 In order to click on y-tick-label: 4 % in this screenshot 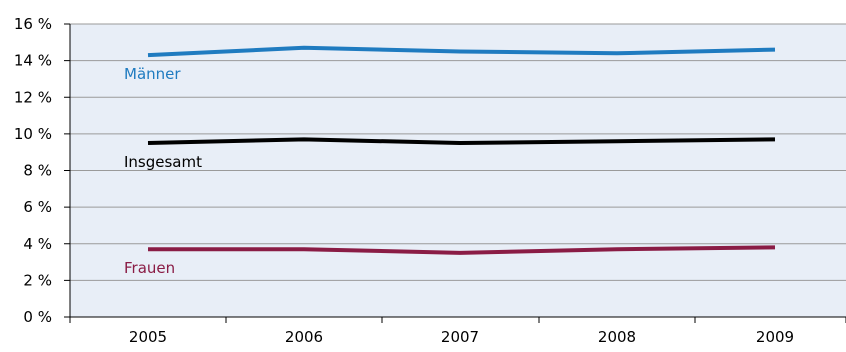, I will do `click(37, 244)`.